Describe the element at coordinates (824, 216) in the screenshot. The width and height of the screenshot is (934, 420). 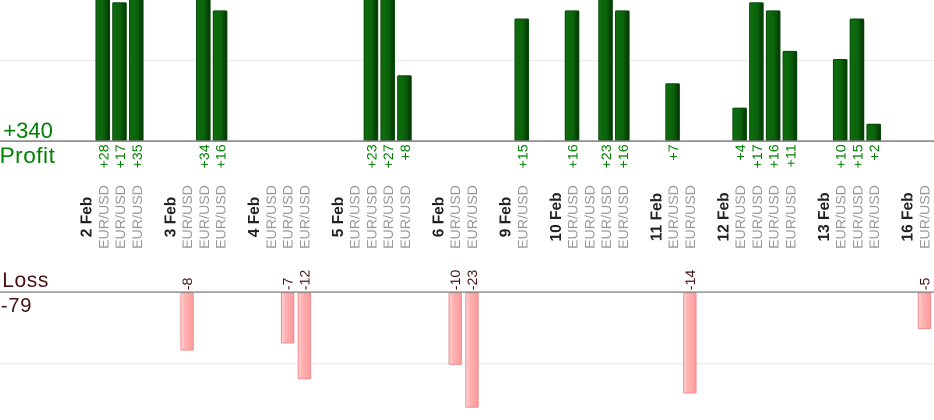
I see `svg-text: 13 Feb` at that location.